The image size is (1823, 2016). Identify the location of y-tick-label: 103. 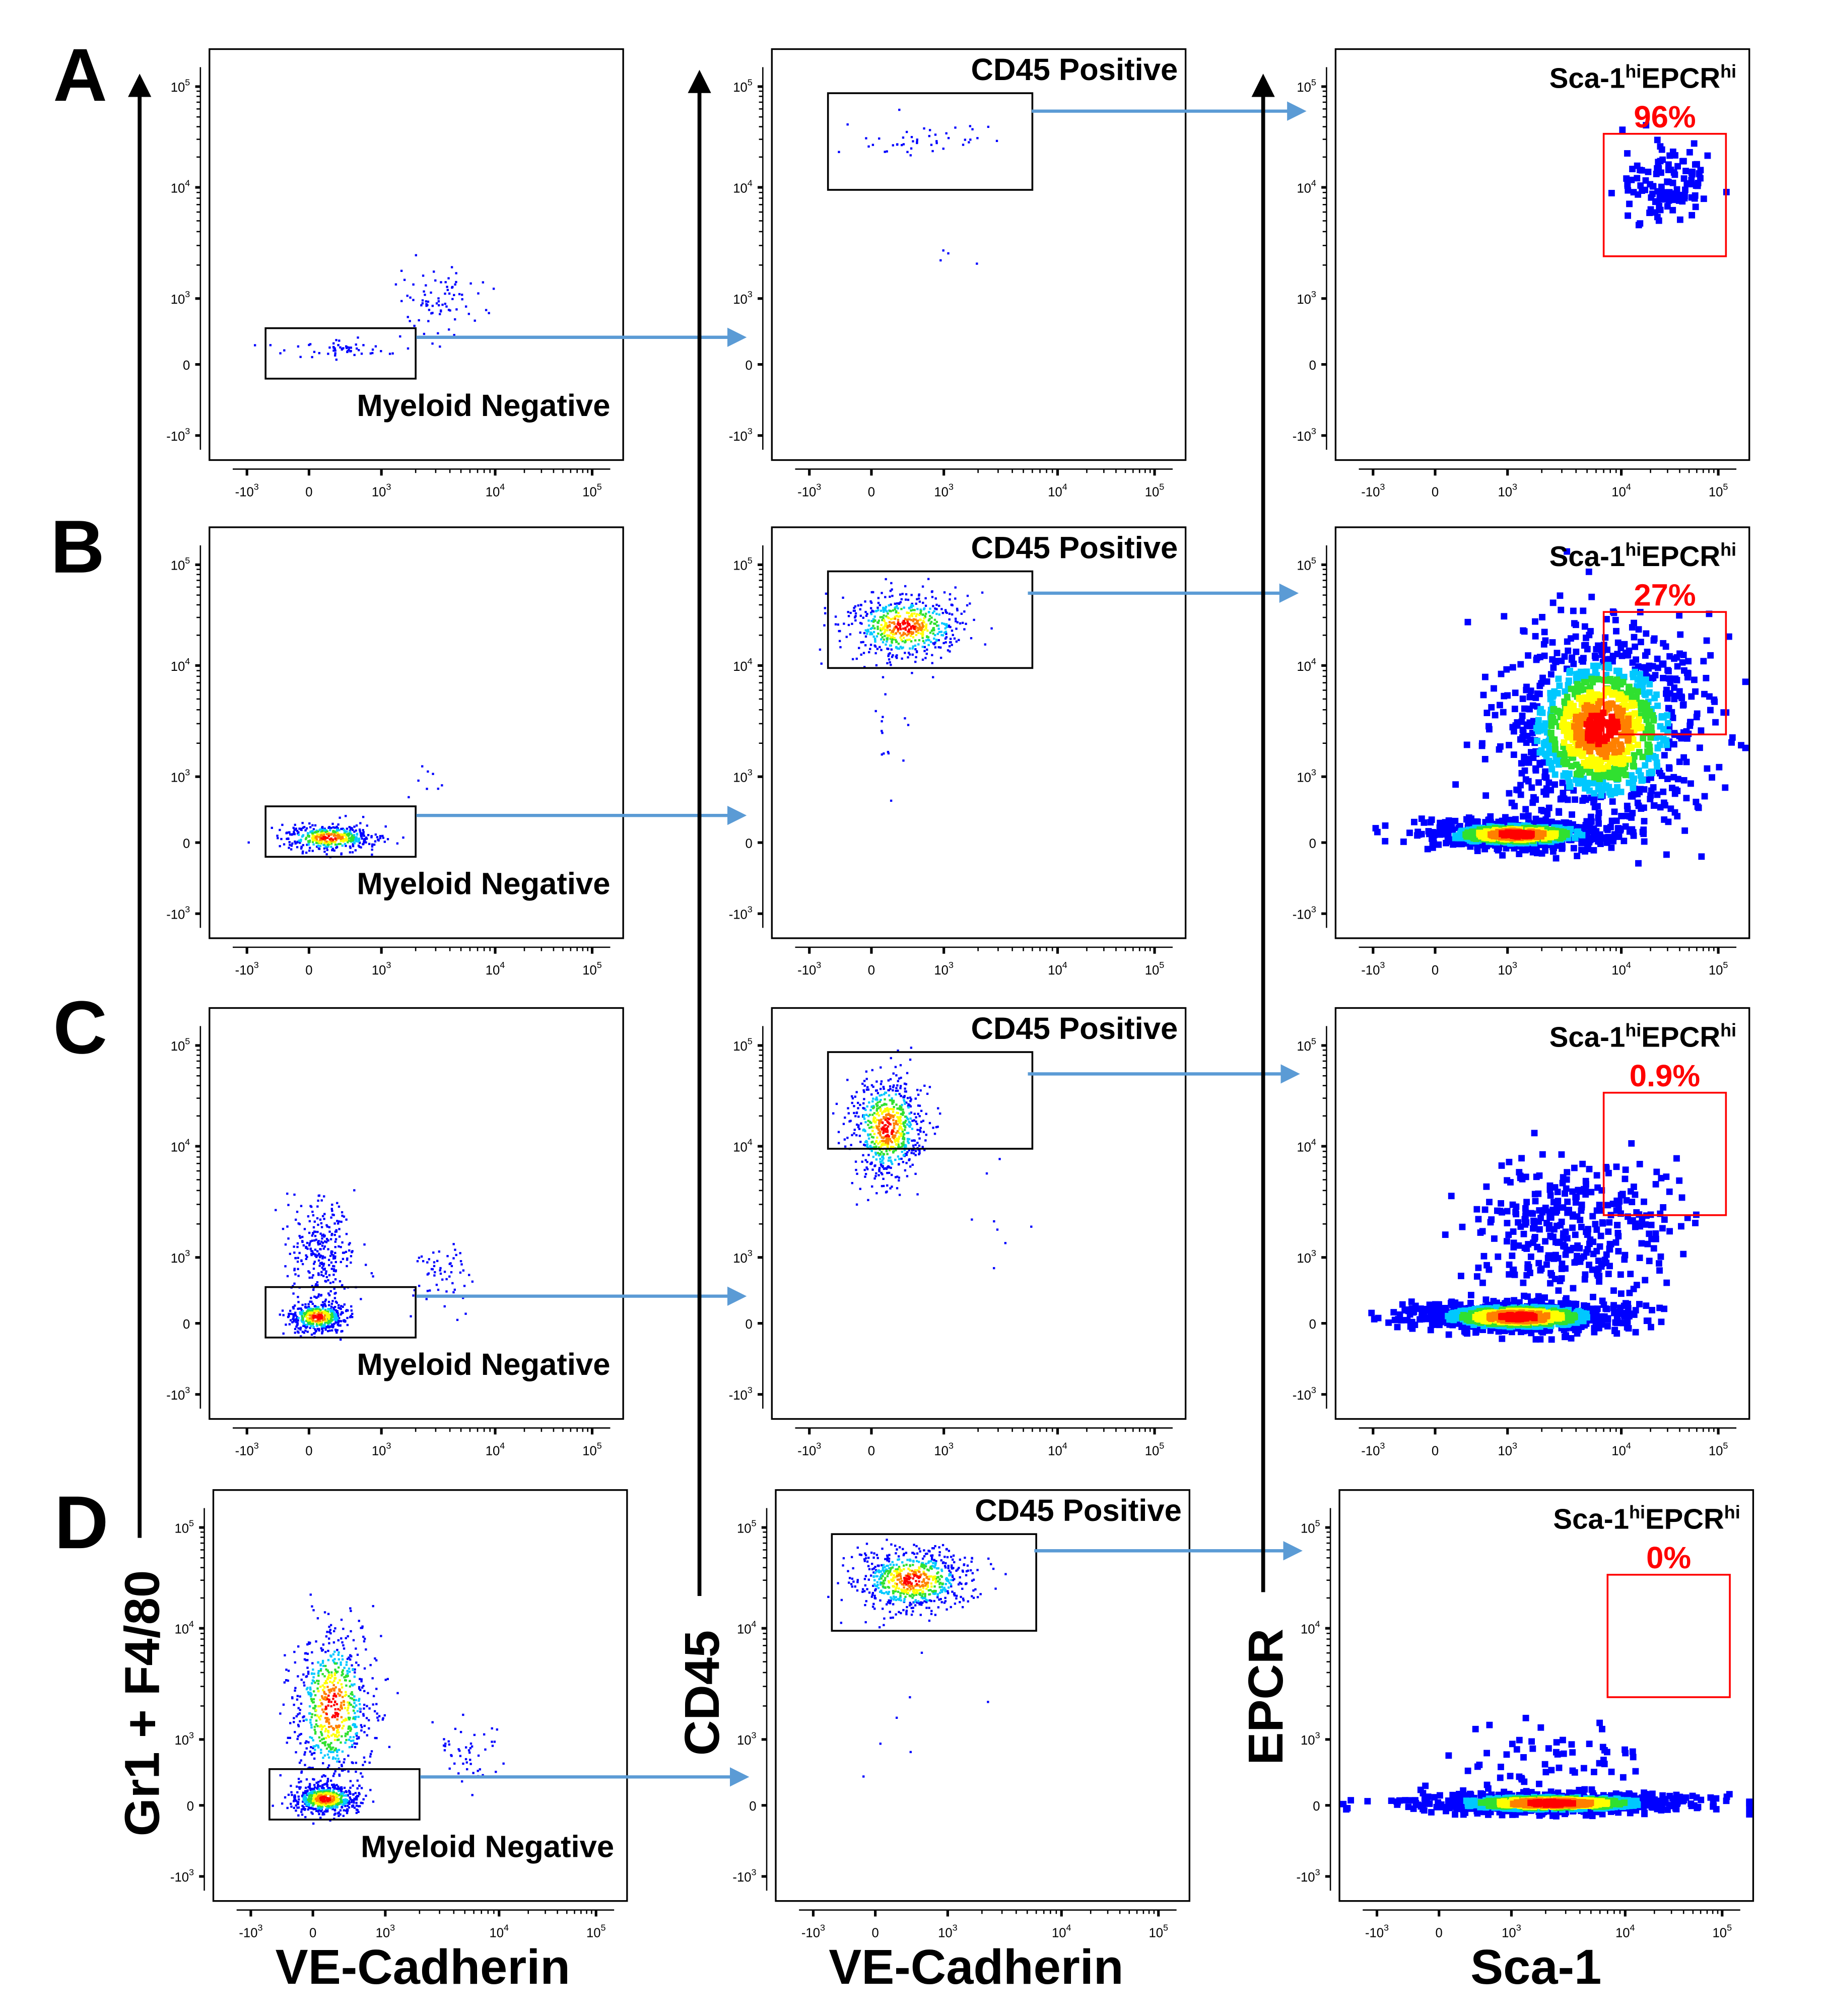
(743, 1257).